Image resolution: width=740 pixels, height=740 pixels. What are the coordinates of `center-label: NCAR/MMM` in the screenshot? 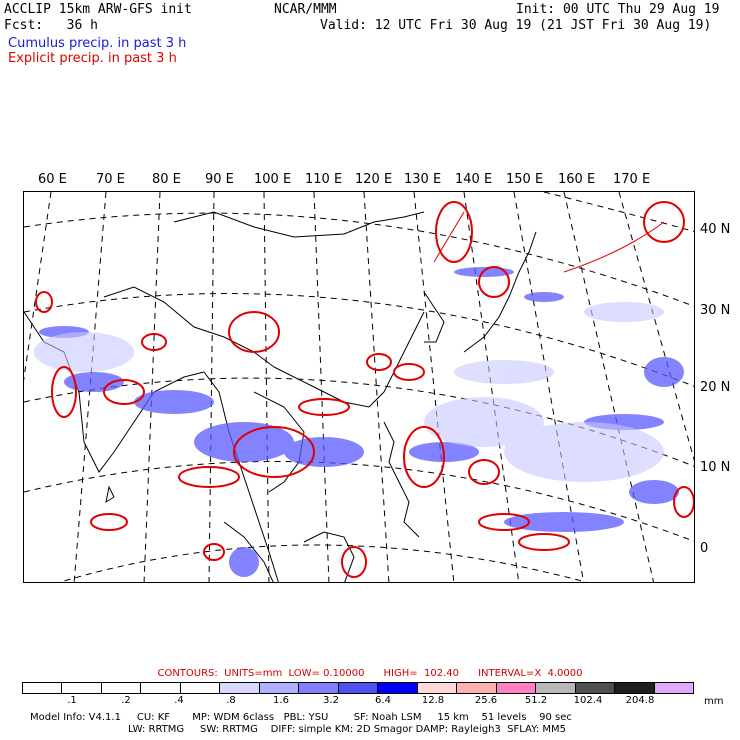 It's located at (305, 9).